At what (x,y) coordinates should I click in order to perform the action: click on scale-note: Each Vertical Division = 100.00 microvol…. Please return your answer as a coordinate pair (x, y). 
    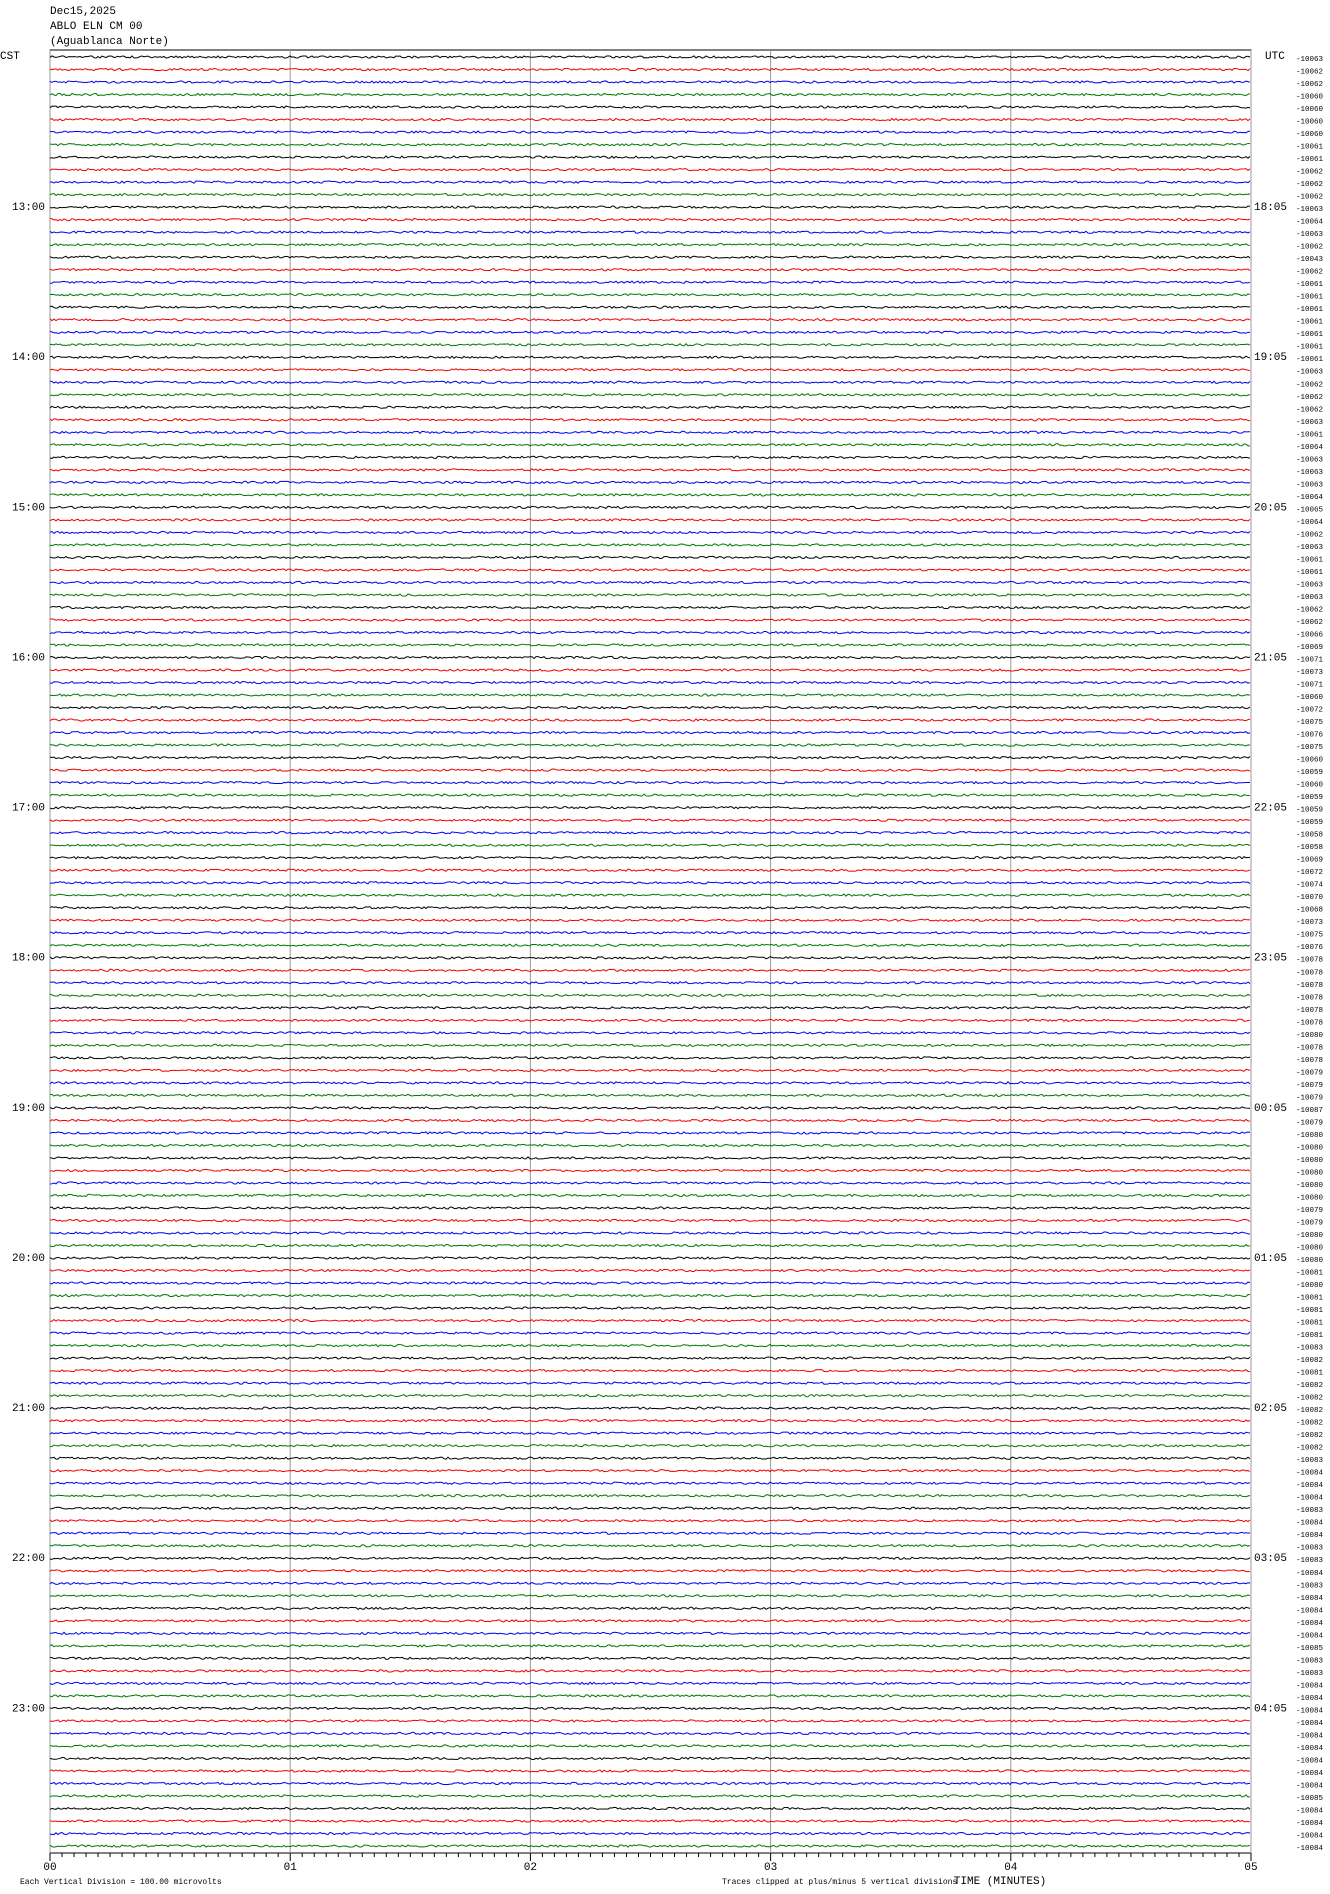
    Looking at the image, I should click on (121, 1882).